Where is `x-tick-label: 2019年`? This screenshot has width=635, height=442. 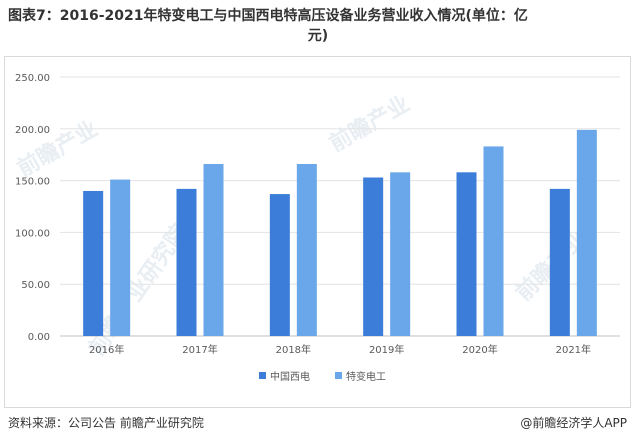
x-tick-label: 2019年 is located at coordinates (386, 349).